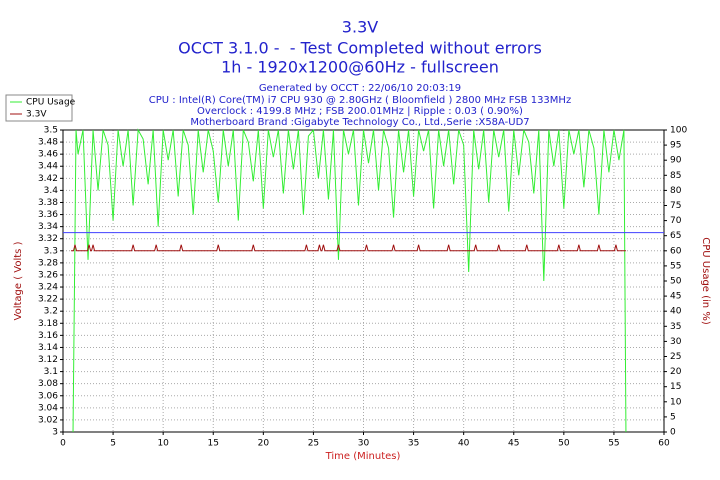  I want to click on x-tick-label: 20, so click(264, 444).